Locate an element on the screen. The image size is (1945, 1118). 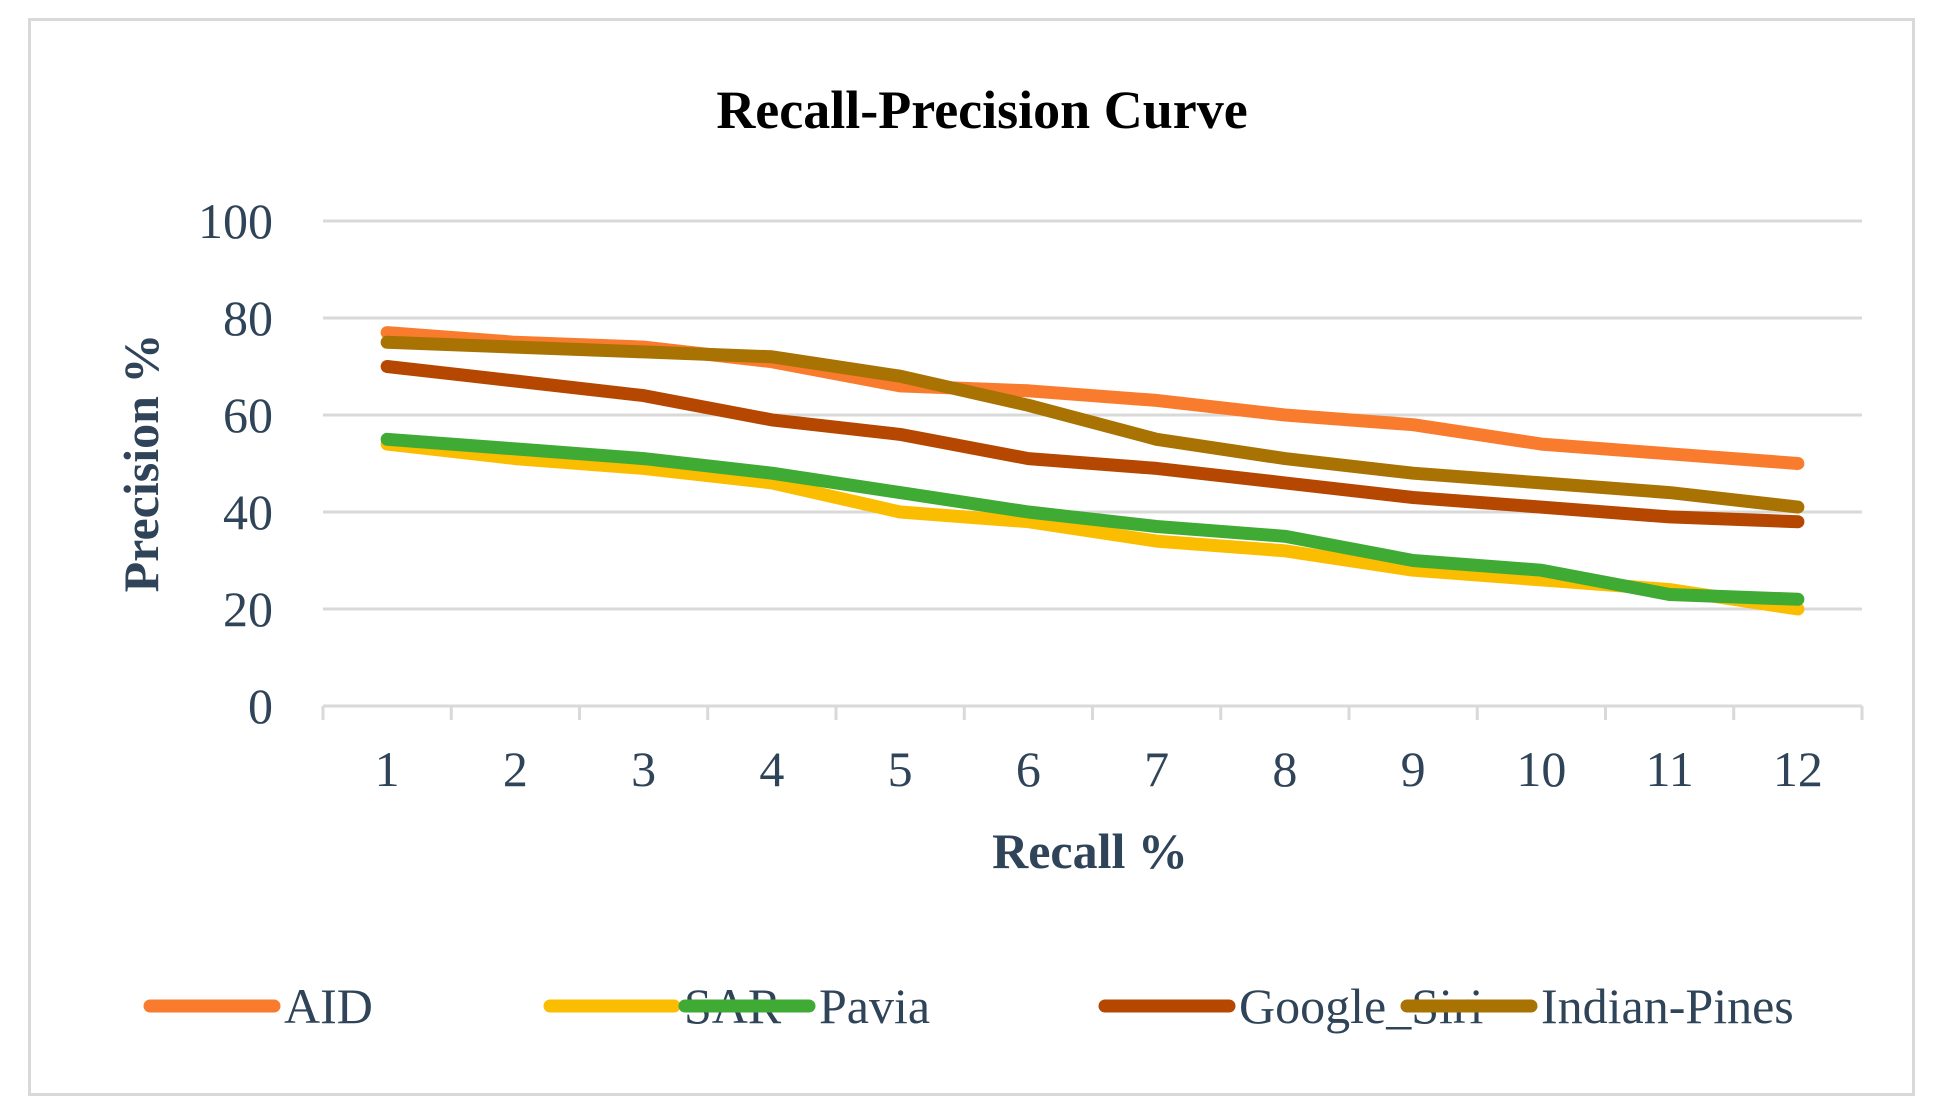
x-tick-label: 9 is located at coordinates (1413, 769).